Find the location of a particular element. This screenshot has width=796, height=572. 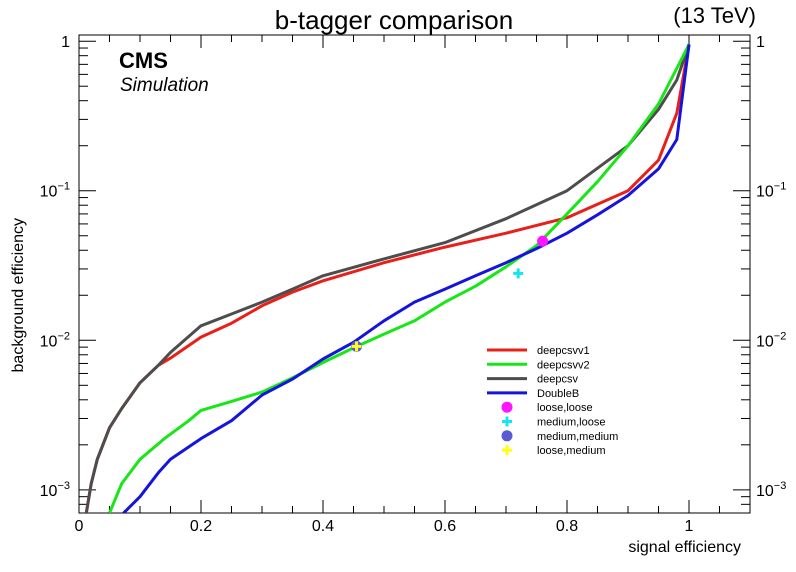

legend-label: medium,medium is located at coordinates (577, 437).